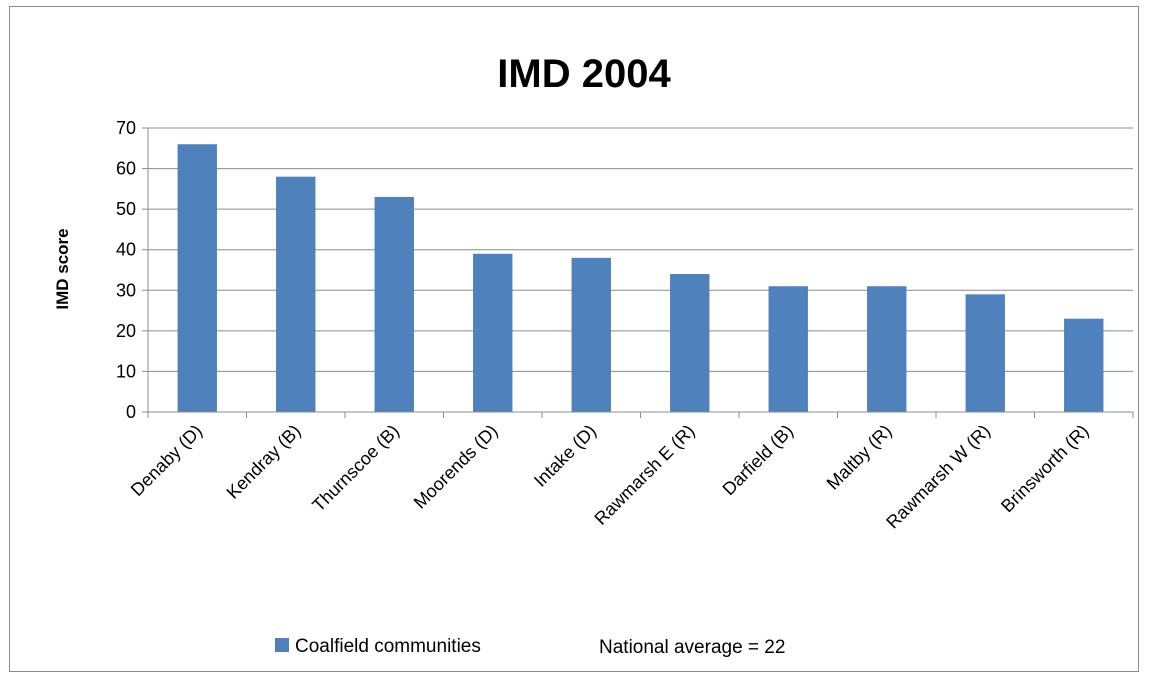 The height and width of the screenshot is (678, 1150). Describe the element at coordinates (126, 331) in the screenshot. I see `y-tick-label: 20` at that location.